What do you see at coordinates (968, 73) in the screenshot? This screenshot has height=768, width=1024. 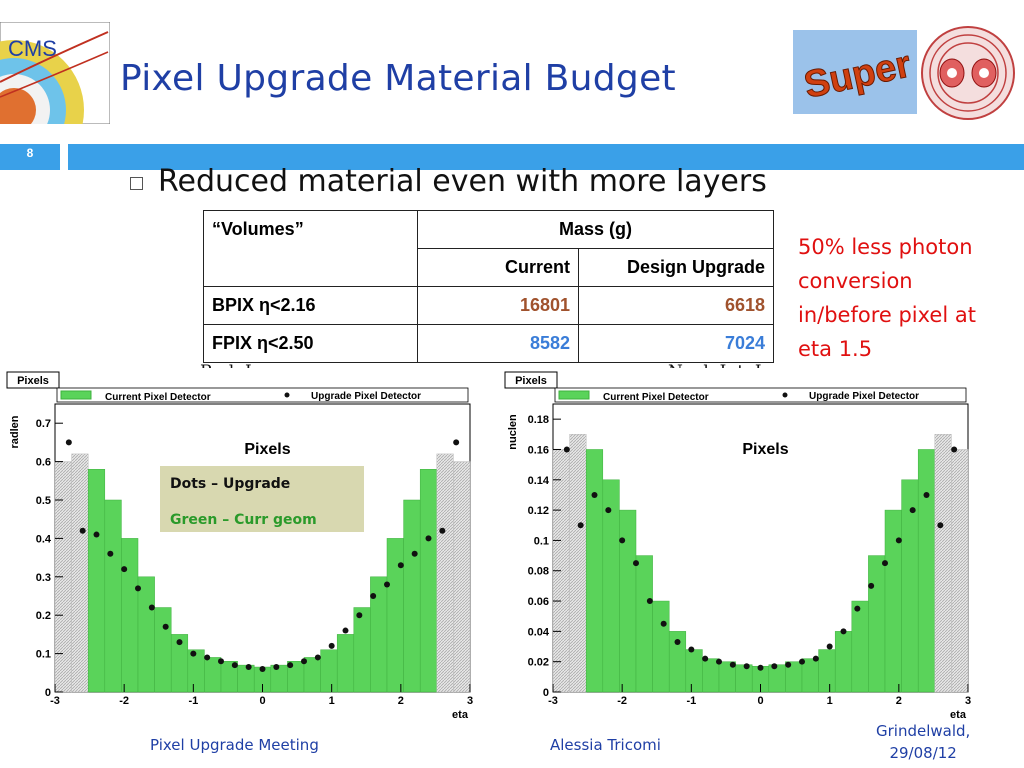 I see `lhc-dipole-logo` at bounding box center [968, 73].